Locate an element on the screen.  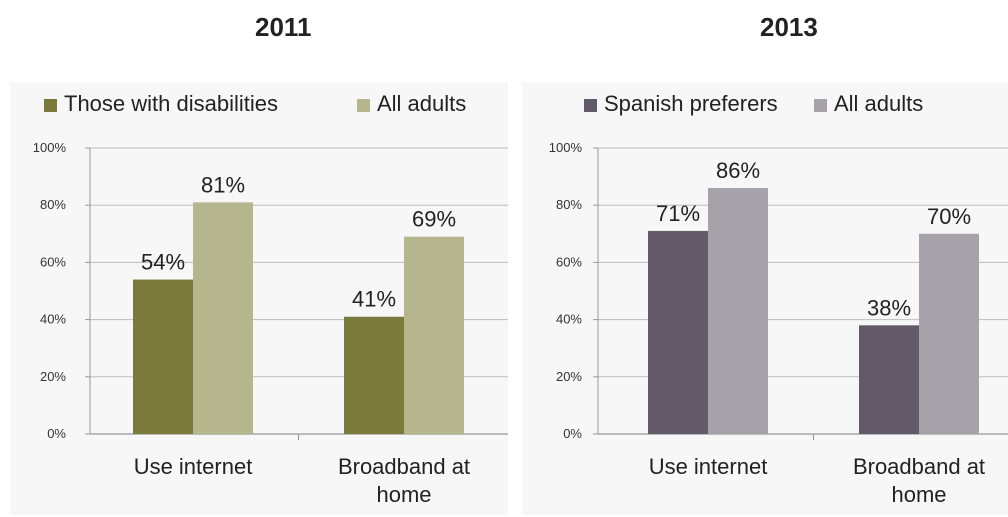
chart-title-2013: 2013 is located at coordinates (789, 27).